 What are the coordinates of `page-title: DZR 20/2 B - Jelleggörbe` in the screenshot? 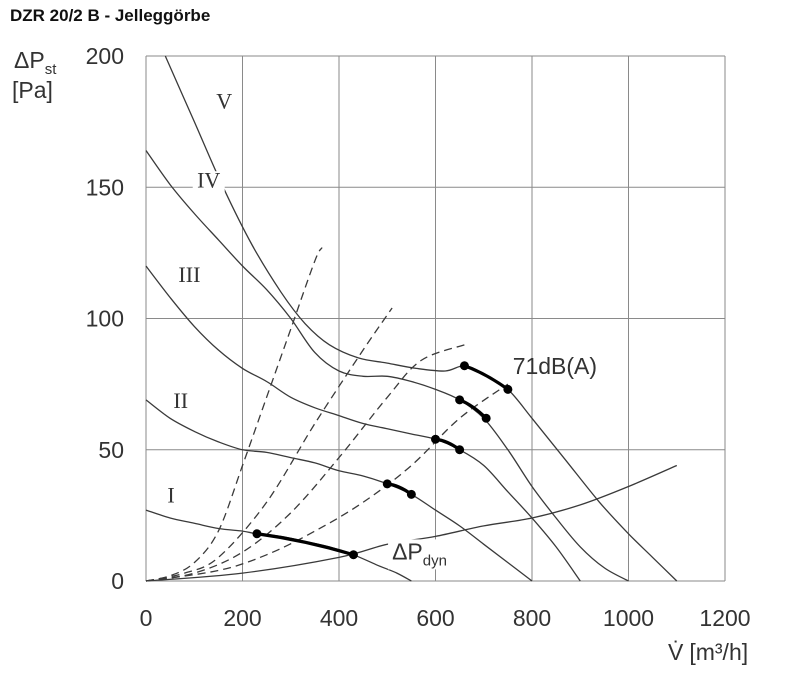 It's located at (110, 15).